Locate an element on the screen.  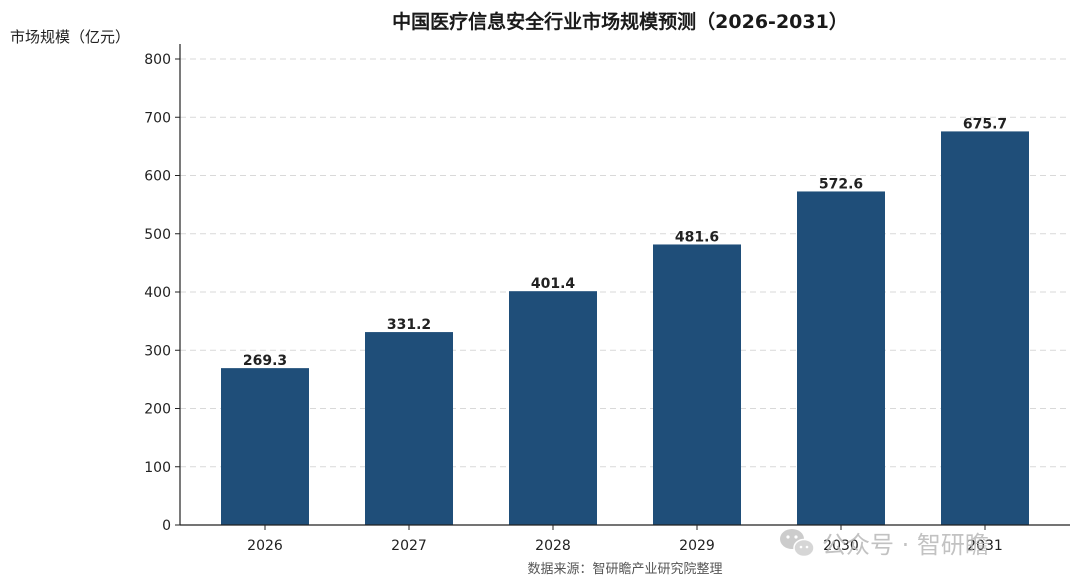
value-label: 331.2 is located at coordinates (409, 325).